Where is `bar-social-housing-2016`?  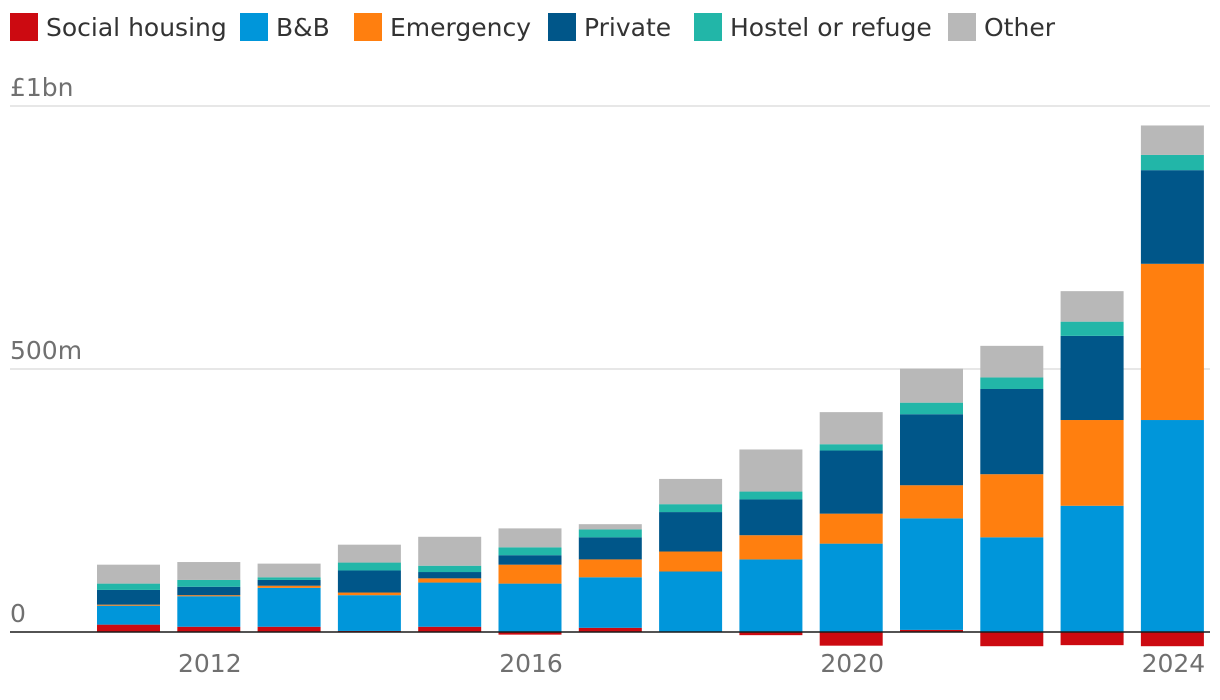
bar-social-housing-2016 is located at coordinates (530, 633).